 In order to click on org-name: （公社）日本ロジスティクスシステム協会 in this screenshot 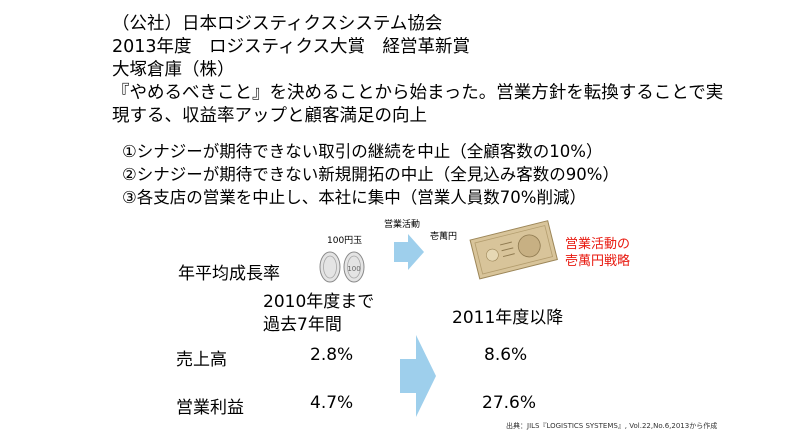, I will do `click(277, 24)`.